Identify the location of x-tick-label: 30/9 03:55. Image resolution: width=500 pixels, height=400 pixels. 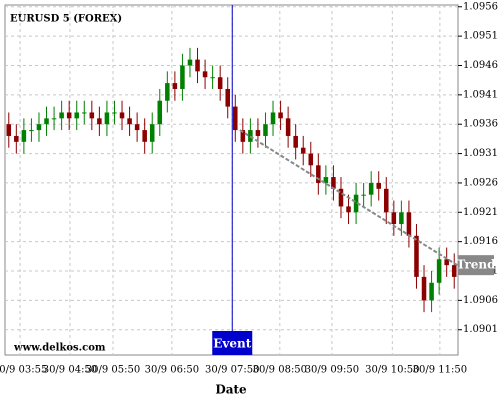
(23, 370).